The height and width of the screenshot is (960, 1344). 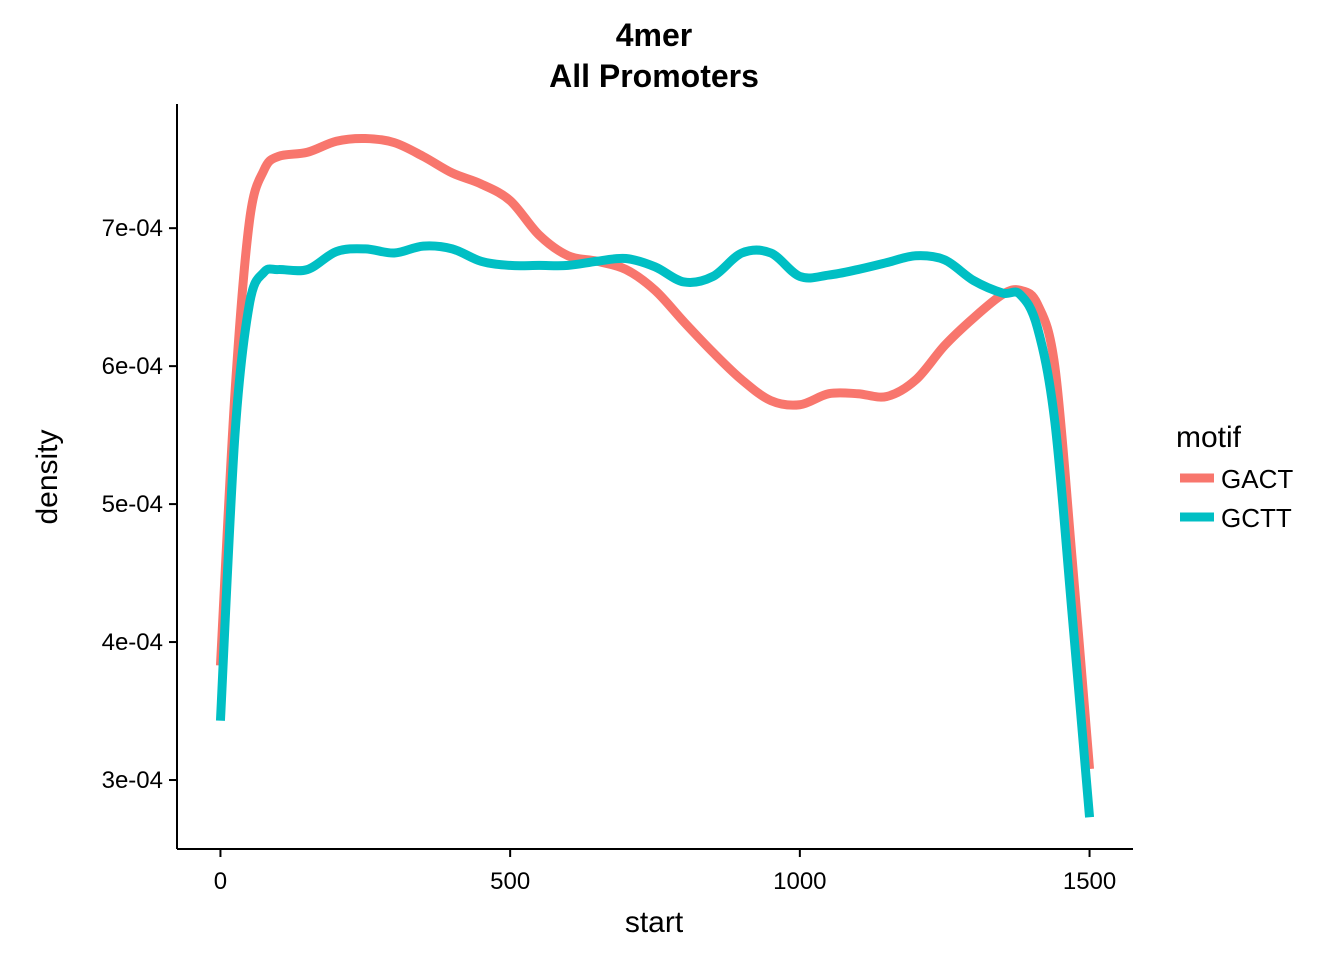 I want to click on y-tick-label: 7e-04, so click(x=132, y=228).